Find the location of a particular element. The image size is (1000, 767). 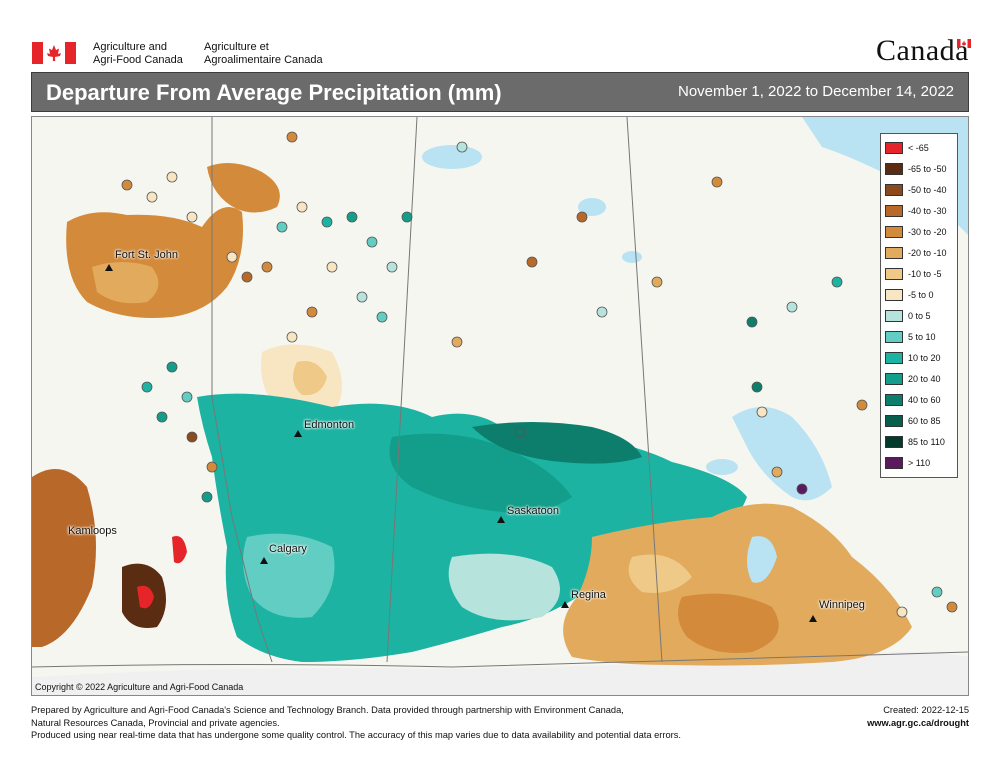

legend-item: 20 to 40 is located at coordinates (919, 378).